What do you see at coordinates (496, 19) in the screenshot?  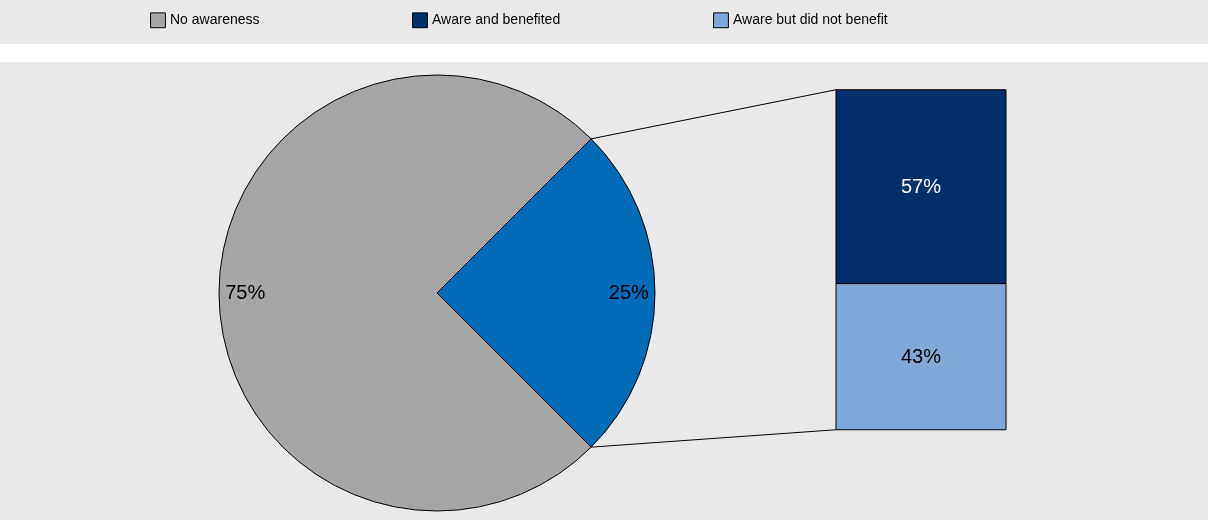 I see `legend-label: Aware and benefited` at bounding box center [496, 19].